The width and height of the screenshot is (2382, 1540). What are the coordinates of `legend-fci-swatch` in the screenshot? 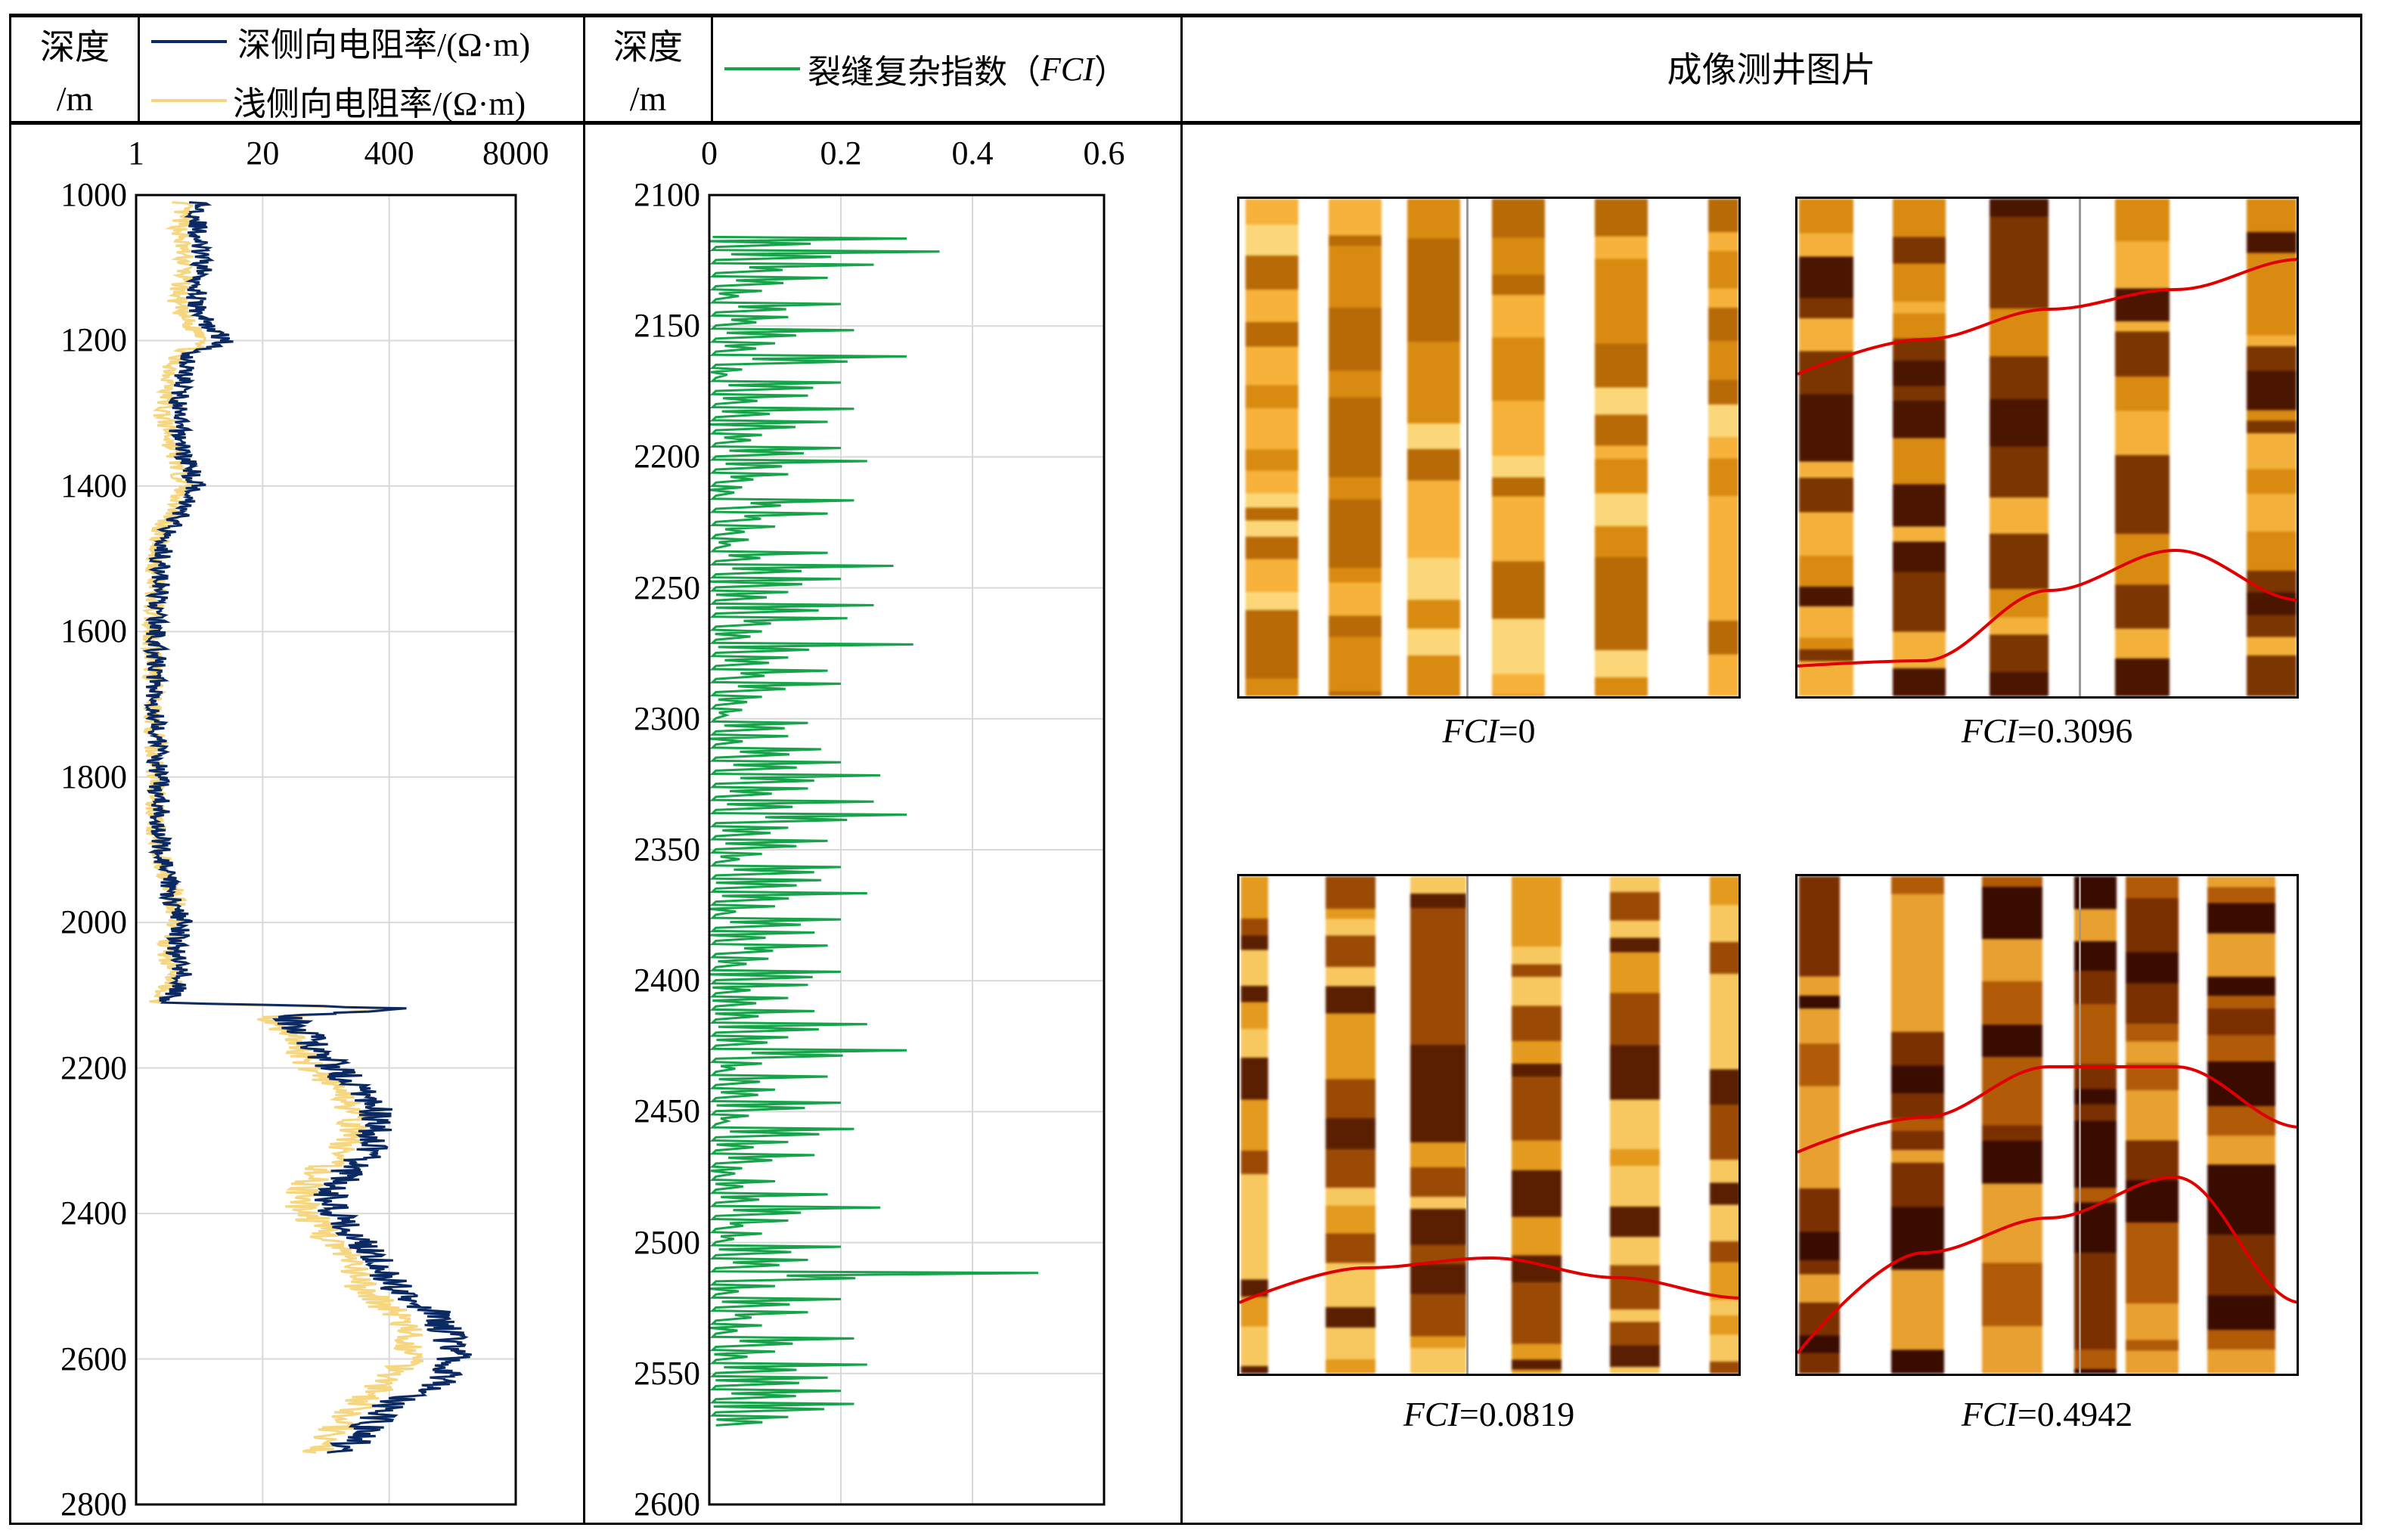 It's located at (762, 68).